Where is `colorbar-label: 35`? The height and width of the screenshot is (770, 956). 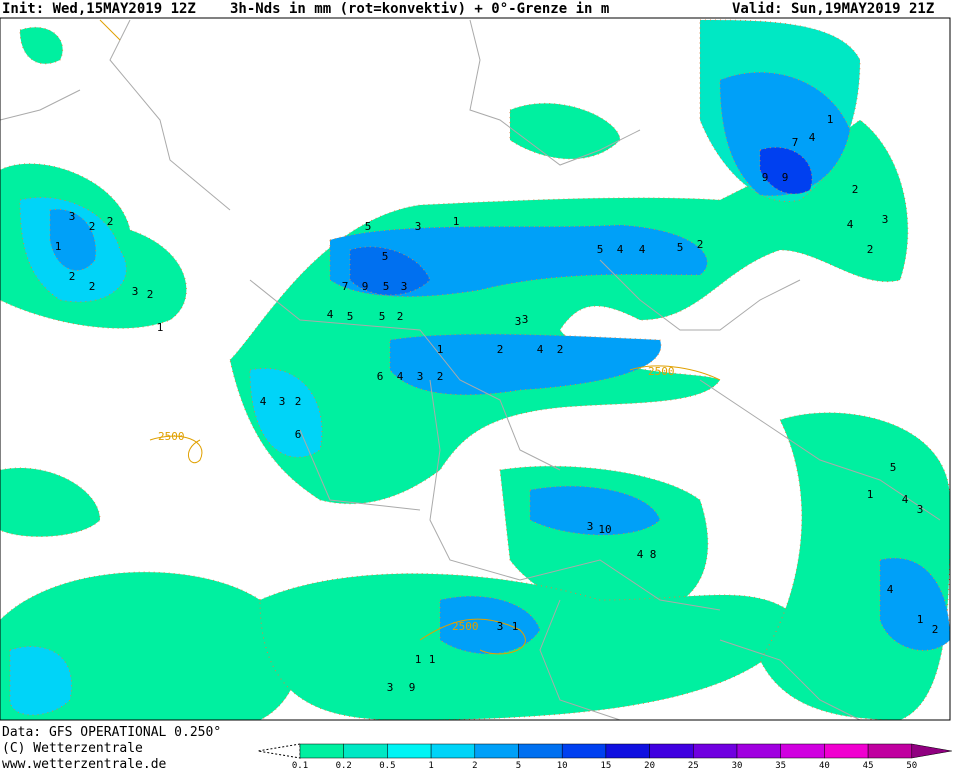
colorbar-label: 35 is located at coordinates (780, 765).